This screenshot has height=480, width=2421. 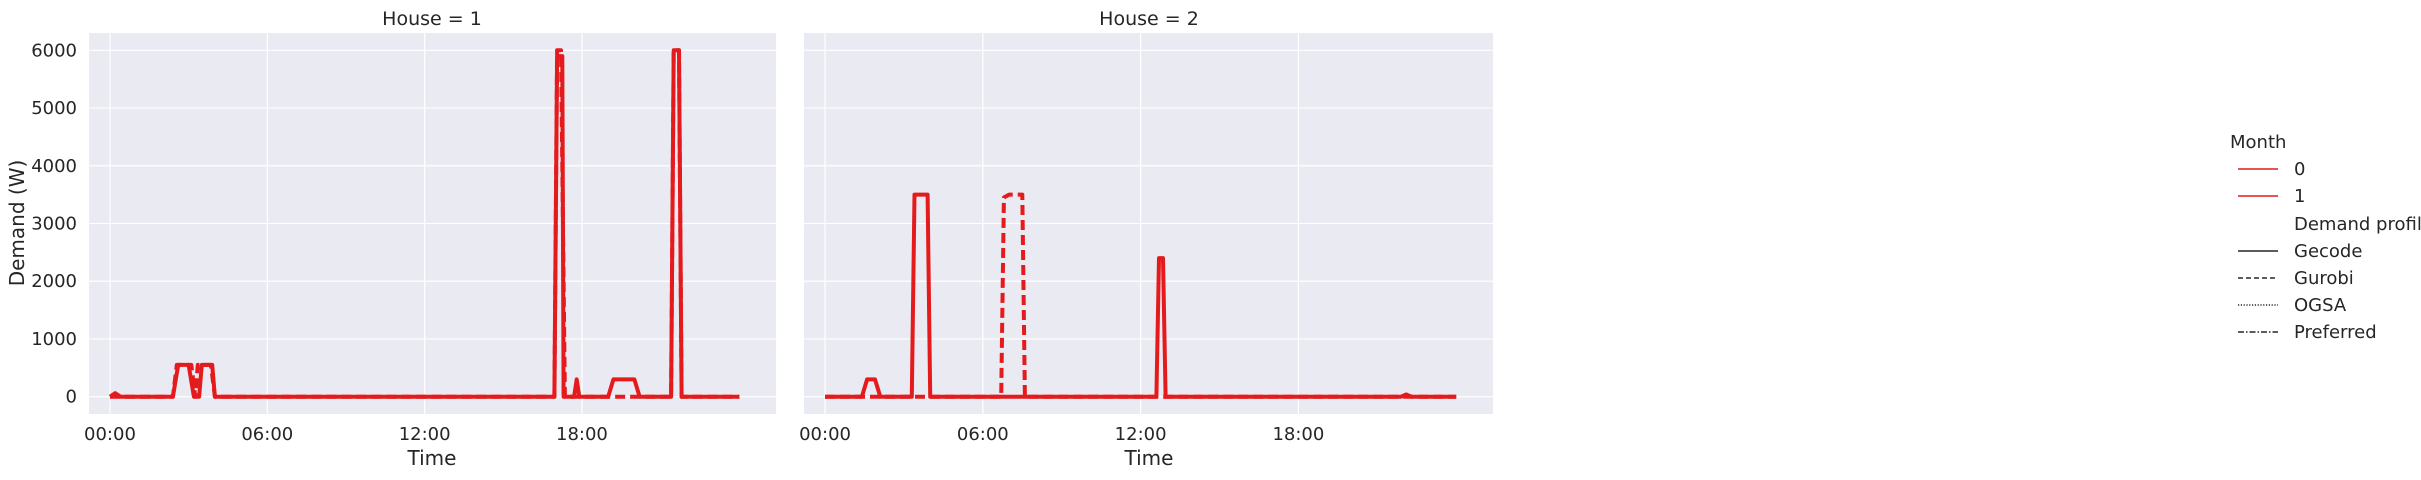 What do you see at coordinates (2357, 224) in the screenshot?
I see `legend-style-title: Demand profile` at bounding box center [2357, 224].